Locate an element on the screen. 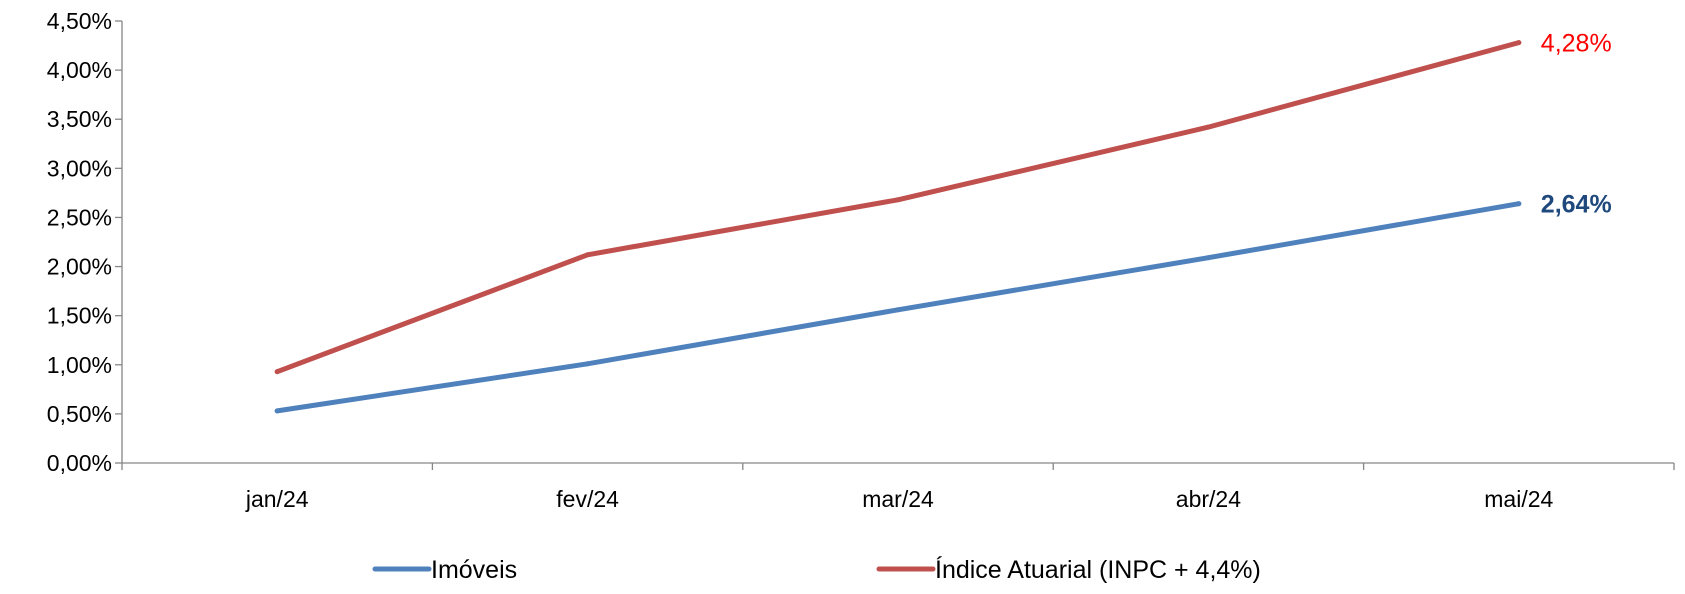  y-tick-label: 1,00% is located at coordinates (79, 365).